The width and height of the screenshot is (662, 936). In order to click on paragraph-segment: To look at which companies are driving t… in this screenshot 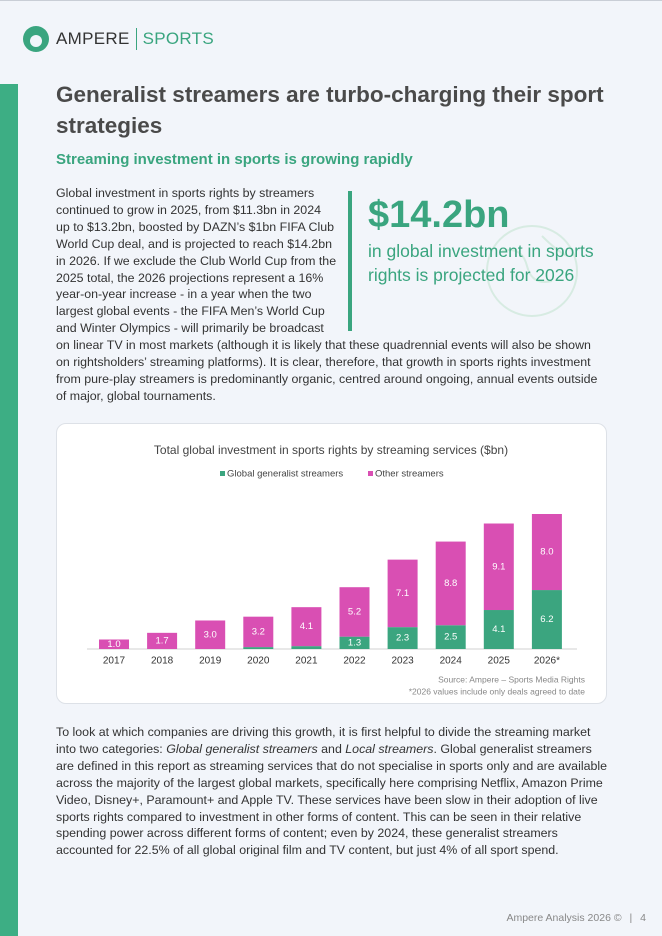, I will do `click(323, 740)`.